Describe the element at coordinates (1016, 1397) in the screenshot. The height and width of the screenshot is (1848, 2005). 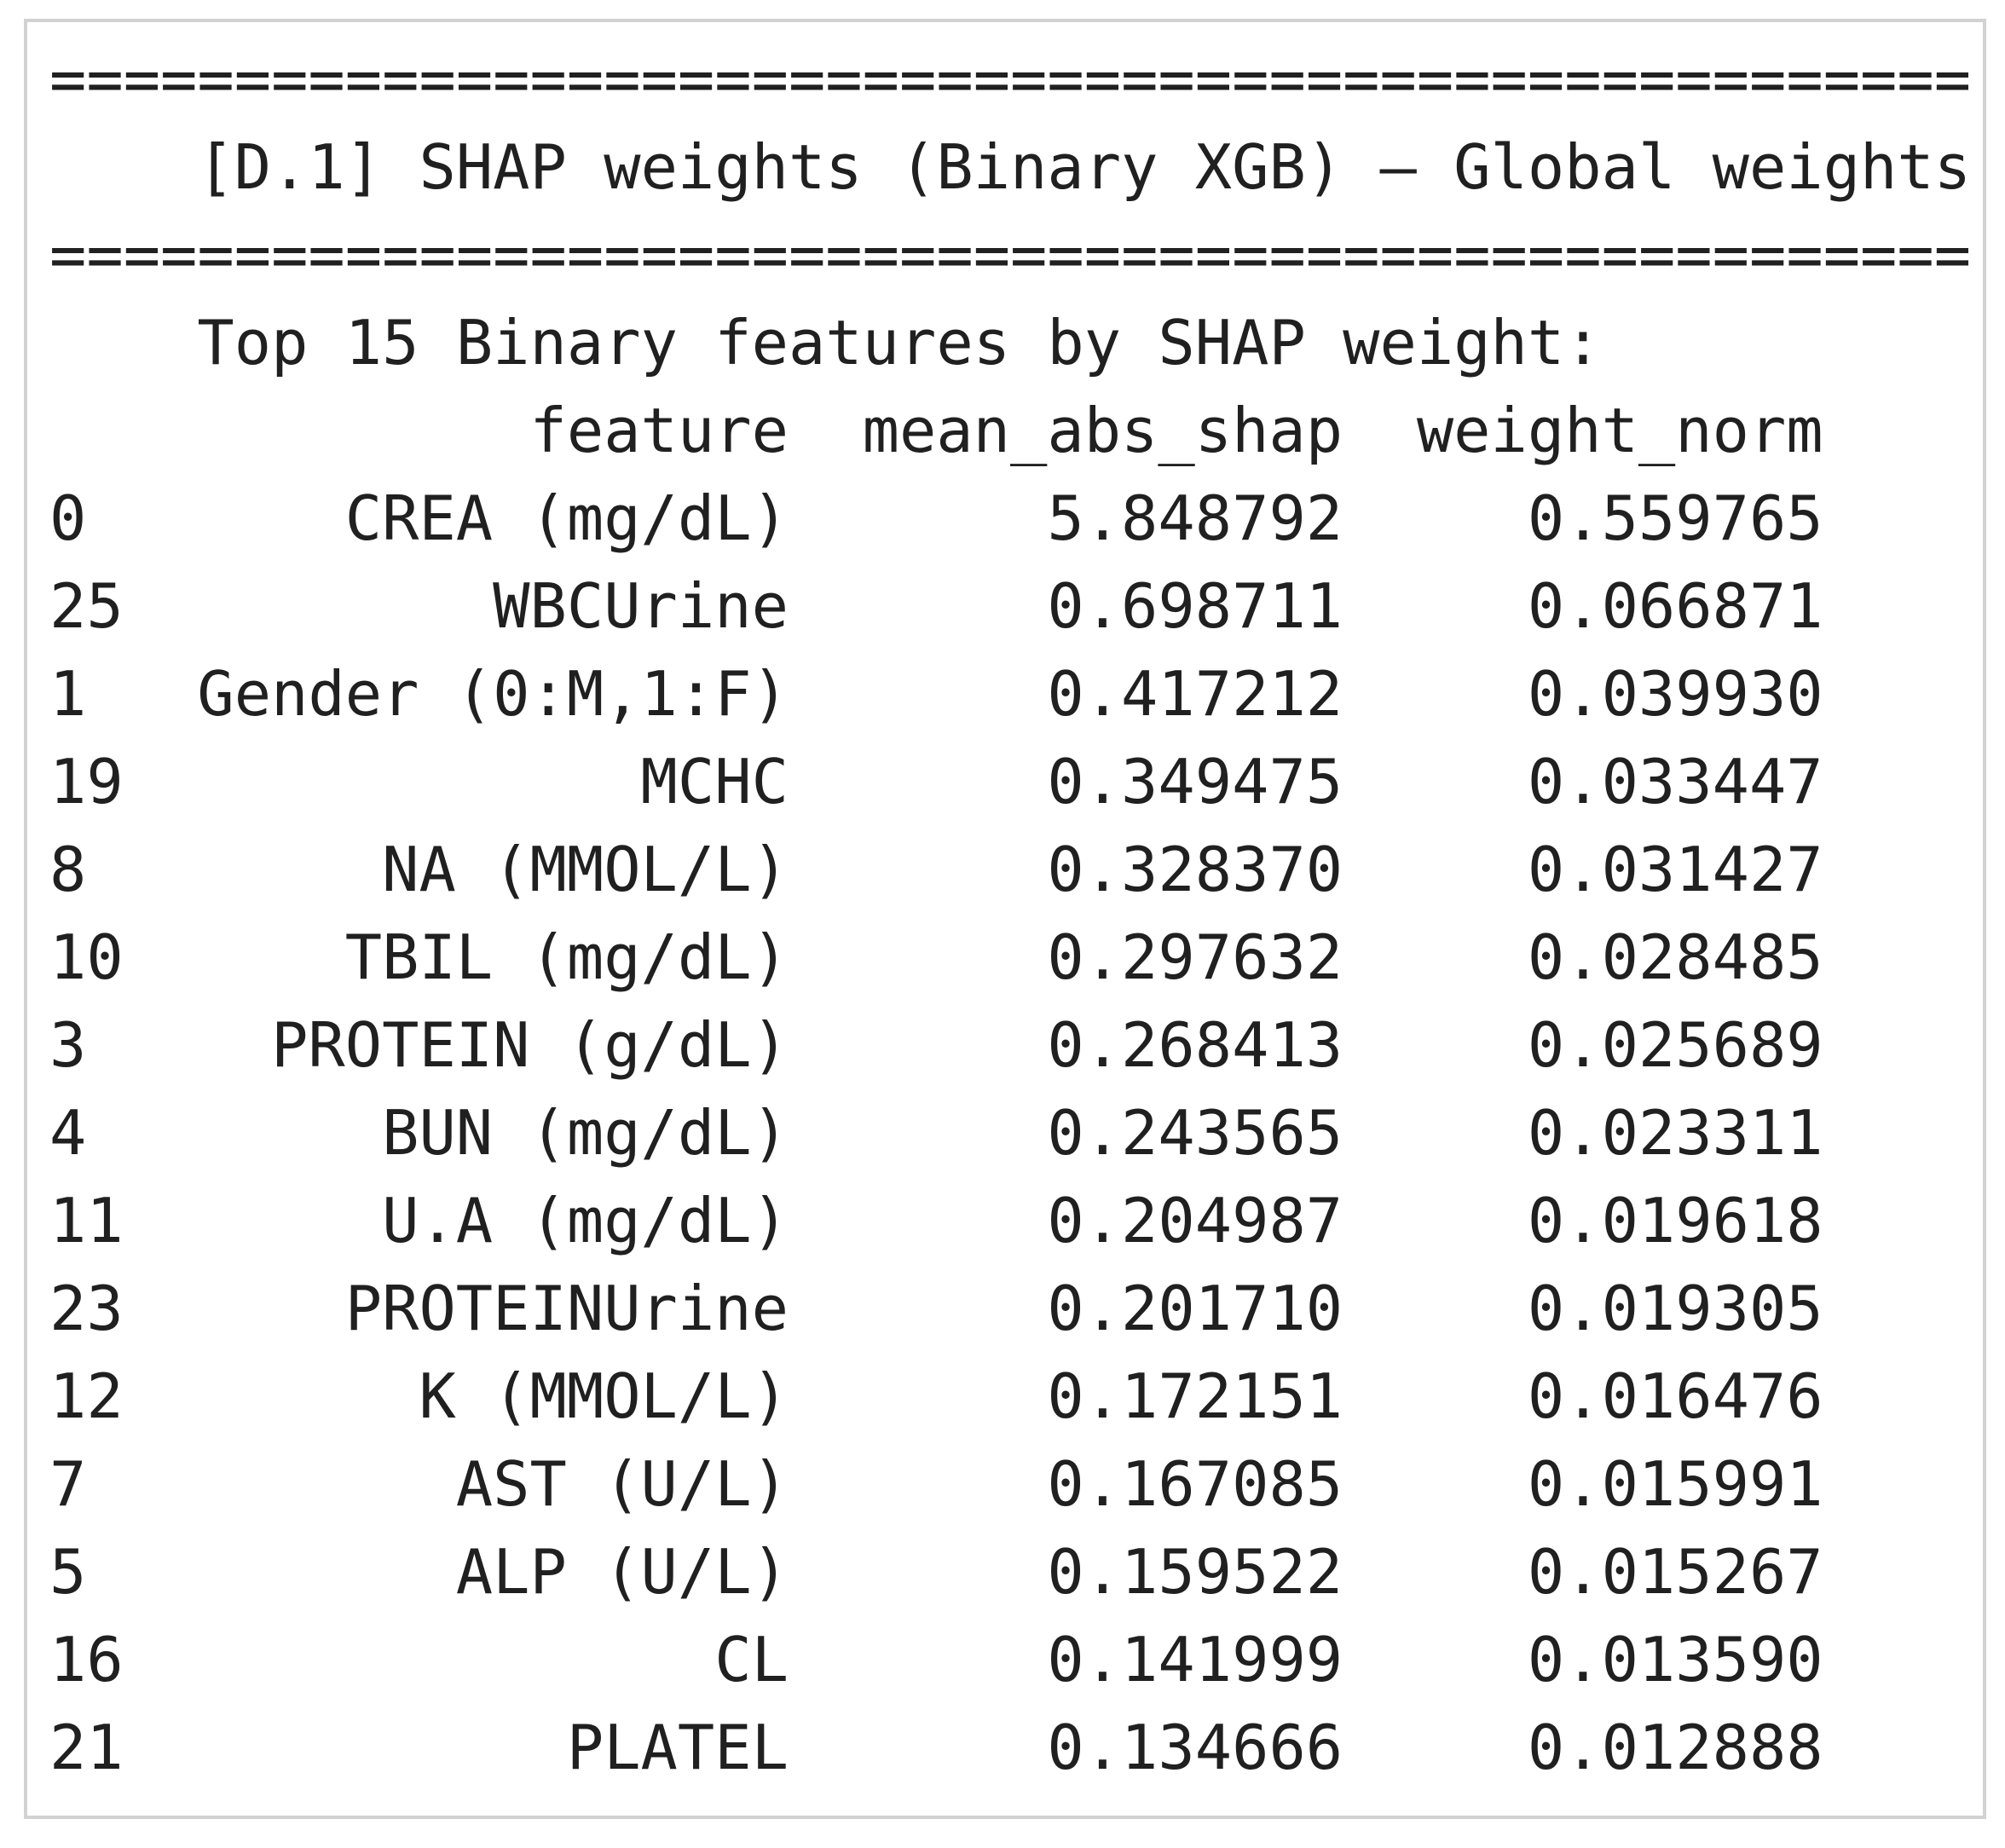
I see `table-row: 12 K (MMOL/L) 0.172151 0.016476` at that location.